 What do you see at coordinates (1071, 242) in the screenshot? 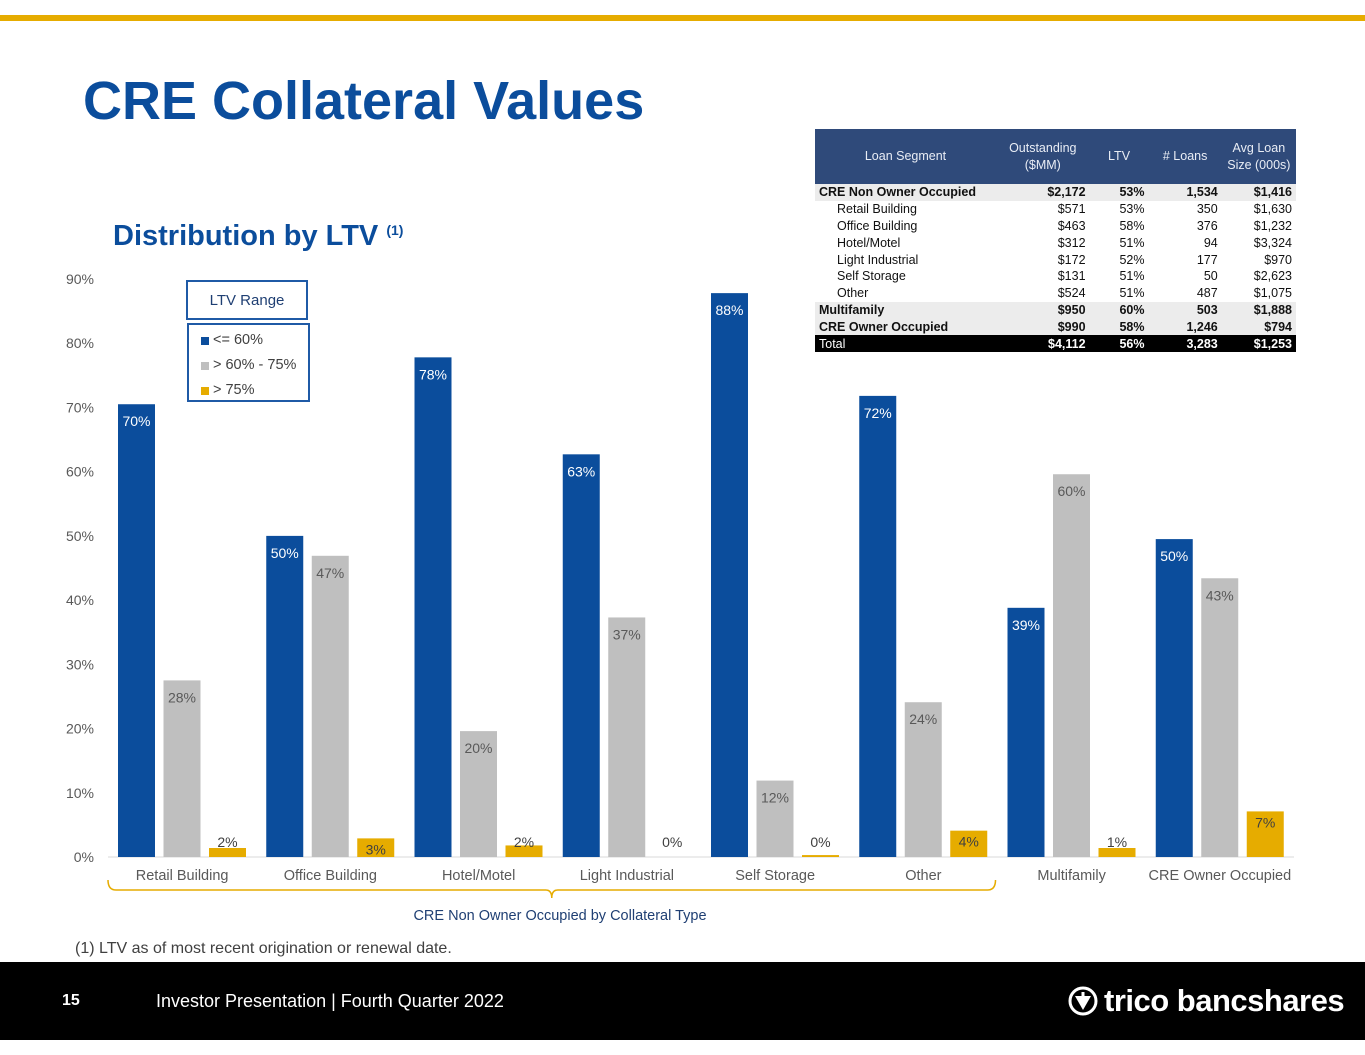
I see `table-cell-value: $312` at bounding box center [1071, 242].